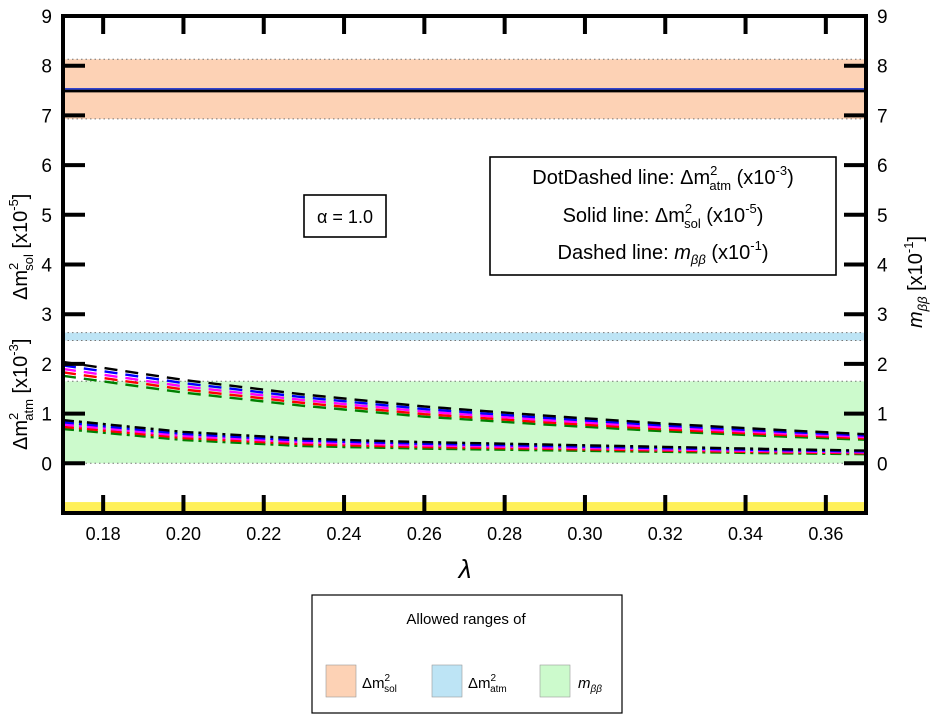  Describe the element at coordinates (46, 17) in the screenshot. I see `y-tick-label-left-9: 9` at that location.